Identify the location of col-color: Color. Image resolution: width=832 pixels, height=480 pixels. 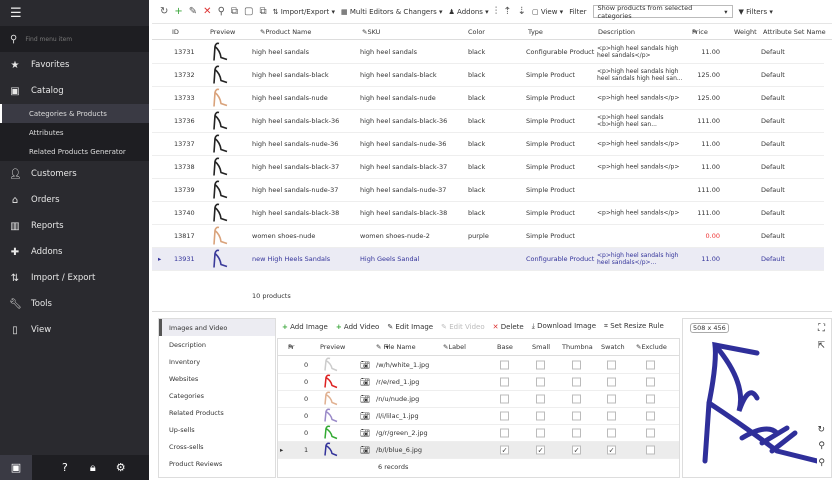
(476, 32).